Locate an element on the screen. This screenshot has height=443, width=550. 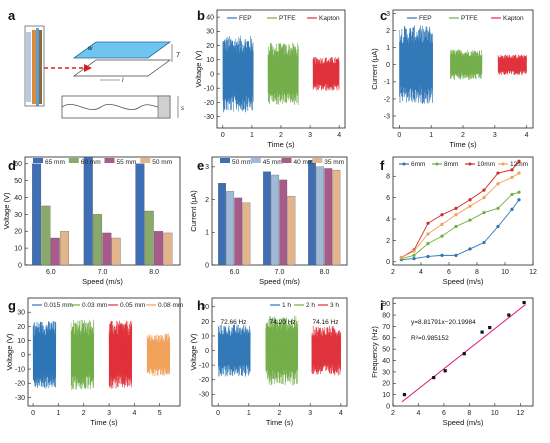
legend-label: 40 mm is located at coordinates (304, 162).